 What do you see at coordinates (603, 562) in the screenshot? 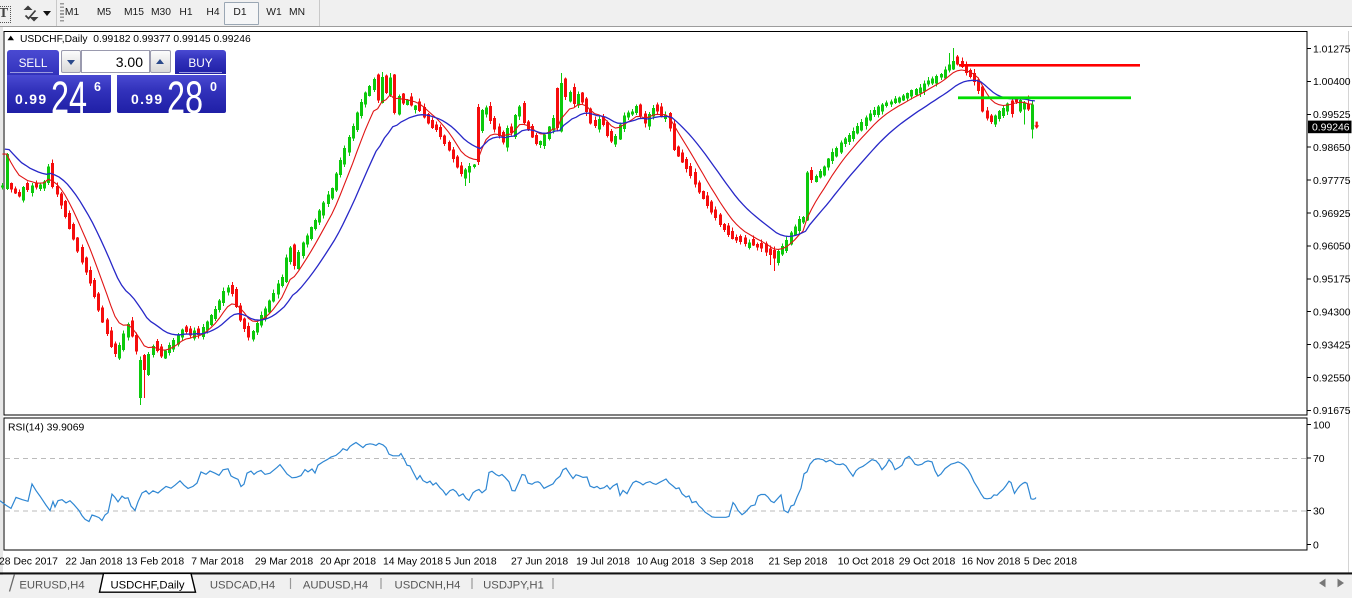
I see `svg-text: 19 Jul 2018` at bounding box center [603, 562].